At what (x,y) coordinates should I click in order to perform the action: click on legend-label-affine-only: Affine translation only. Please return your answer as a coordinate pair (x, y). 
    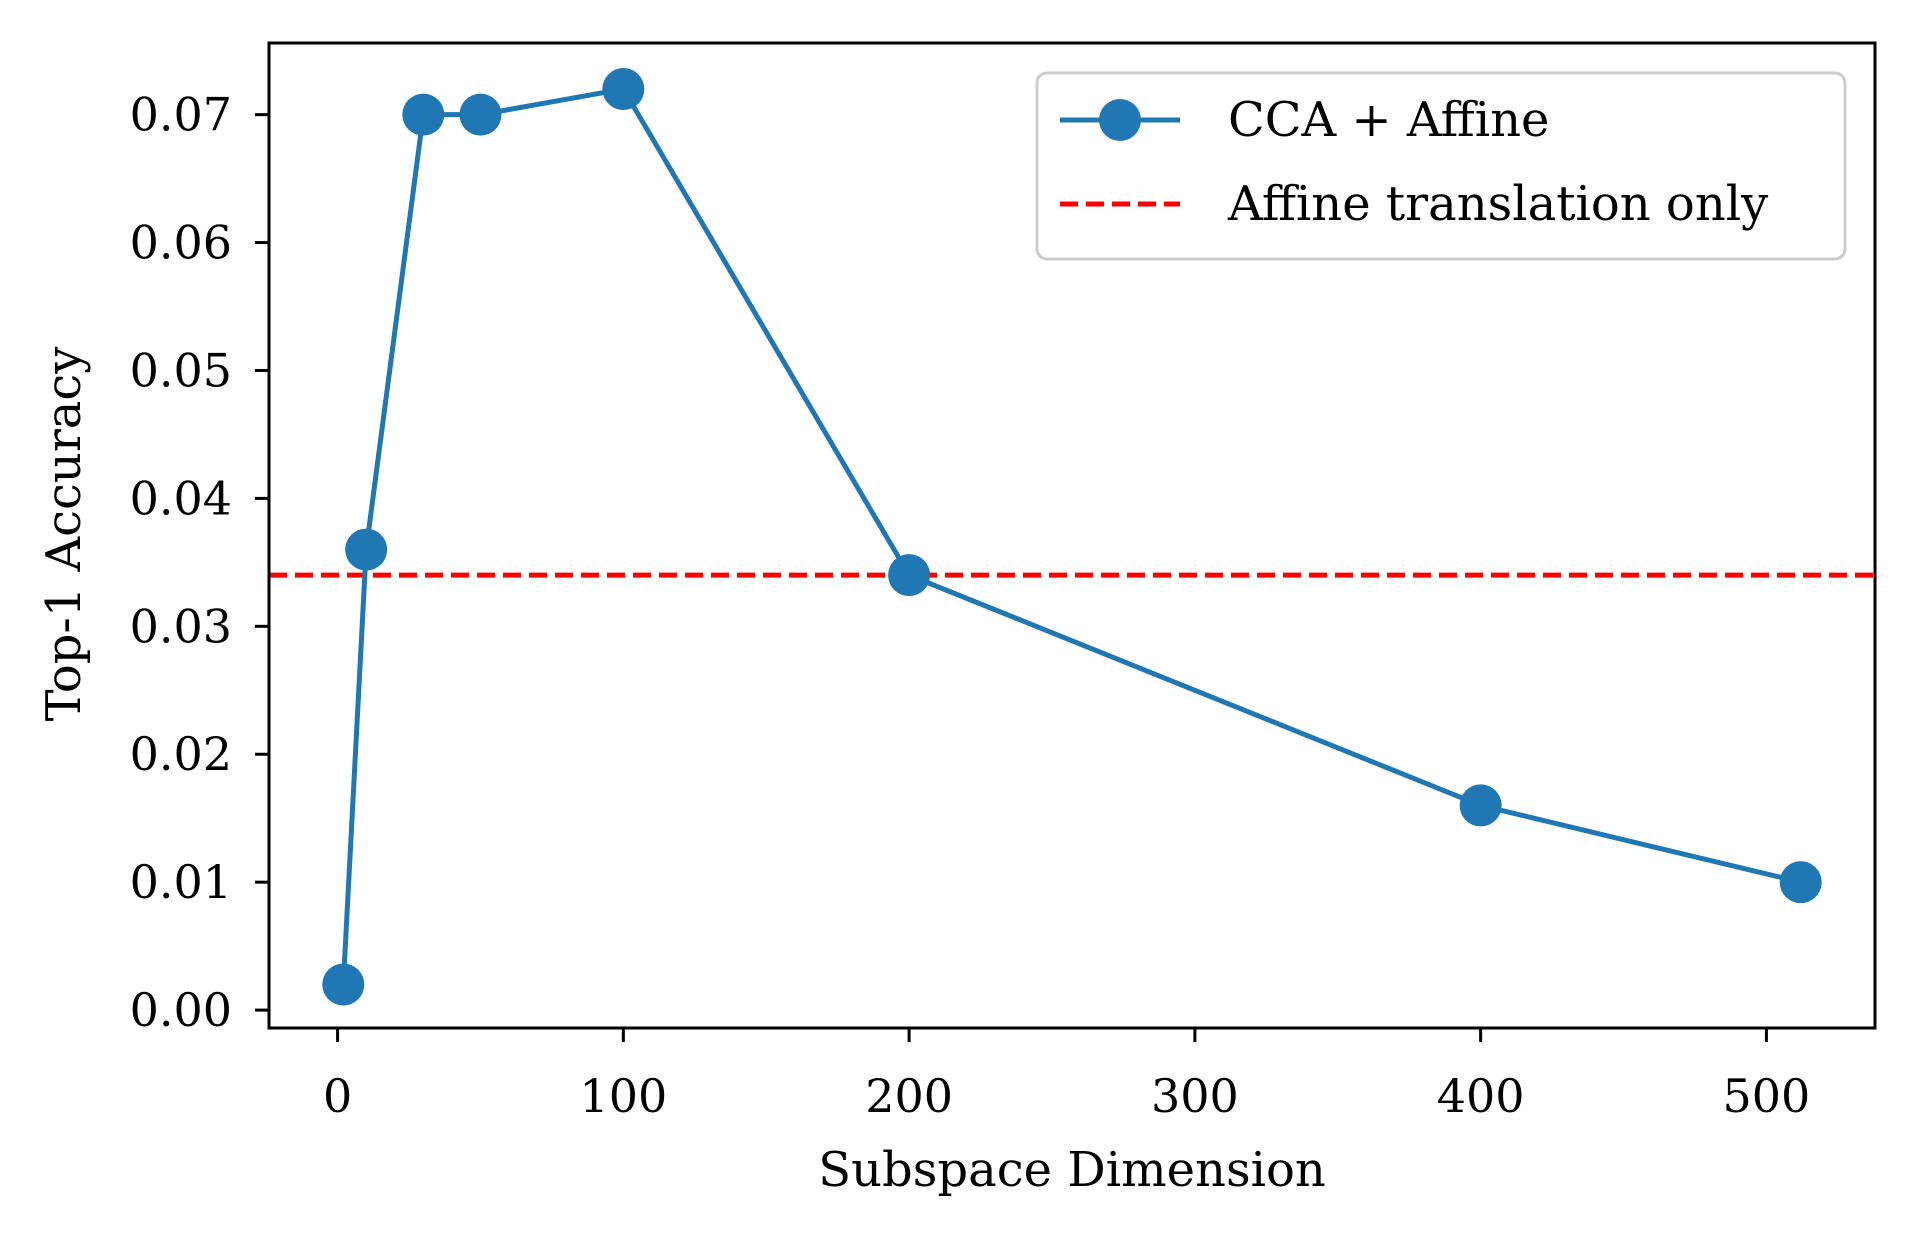
    Looking at the image, I should click on (1497, 204).